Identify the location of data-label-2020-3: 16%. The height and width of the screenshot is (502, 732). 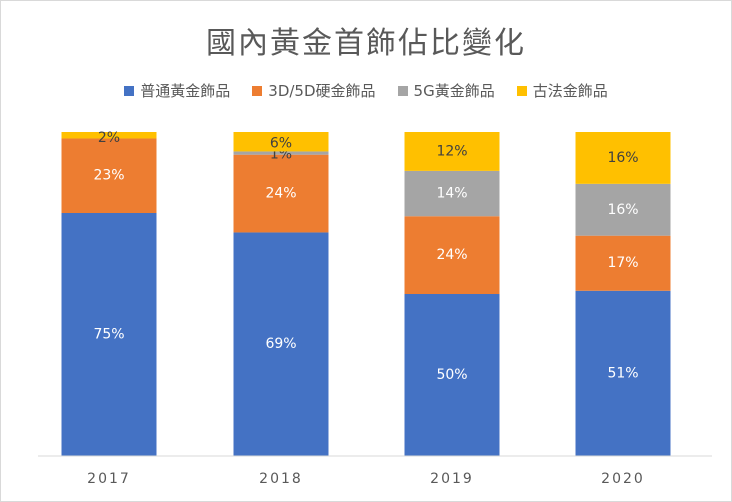
(622, 158).